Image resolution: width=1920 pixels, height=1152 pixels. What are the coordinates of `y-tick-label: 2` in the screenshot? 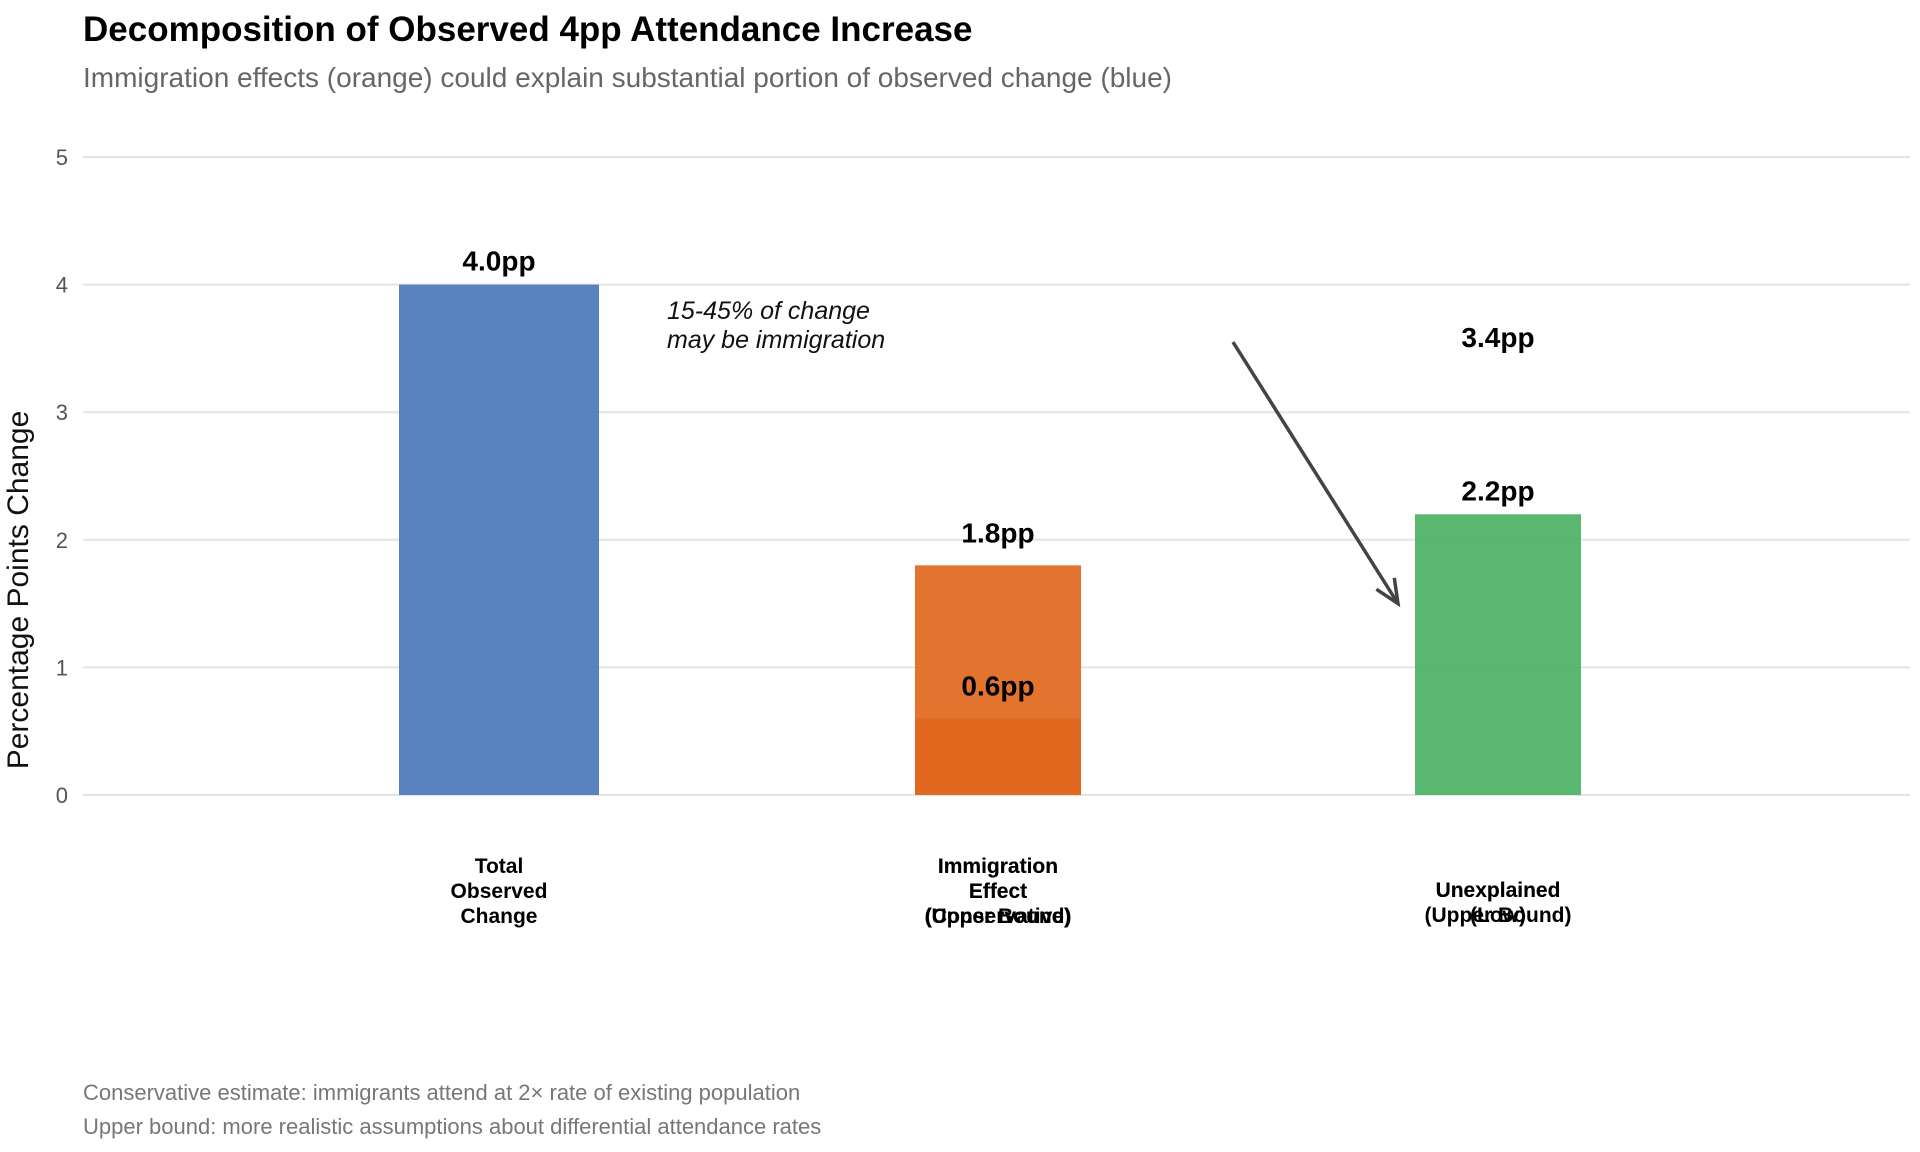 It's located at (62, 540).